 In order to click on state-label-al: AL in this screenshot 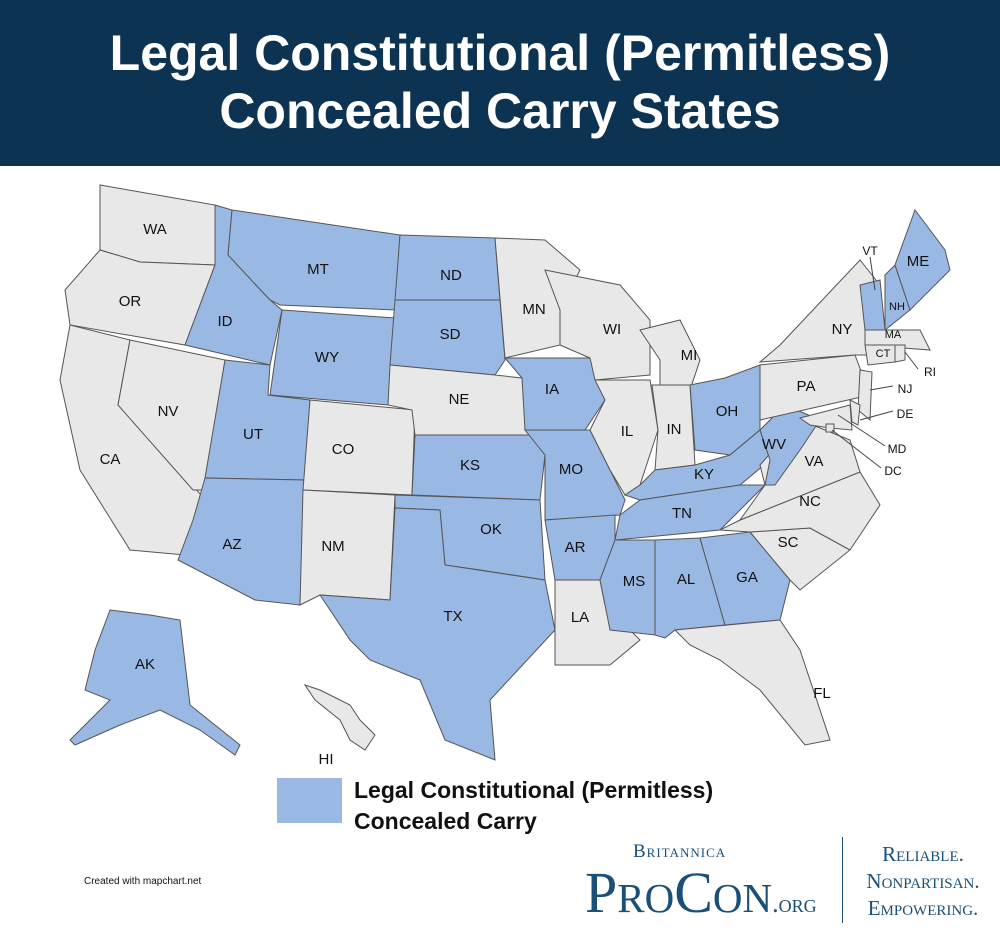, I will do `click(686, 579)`.